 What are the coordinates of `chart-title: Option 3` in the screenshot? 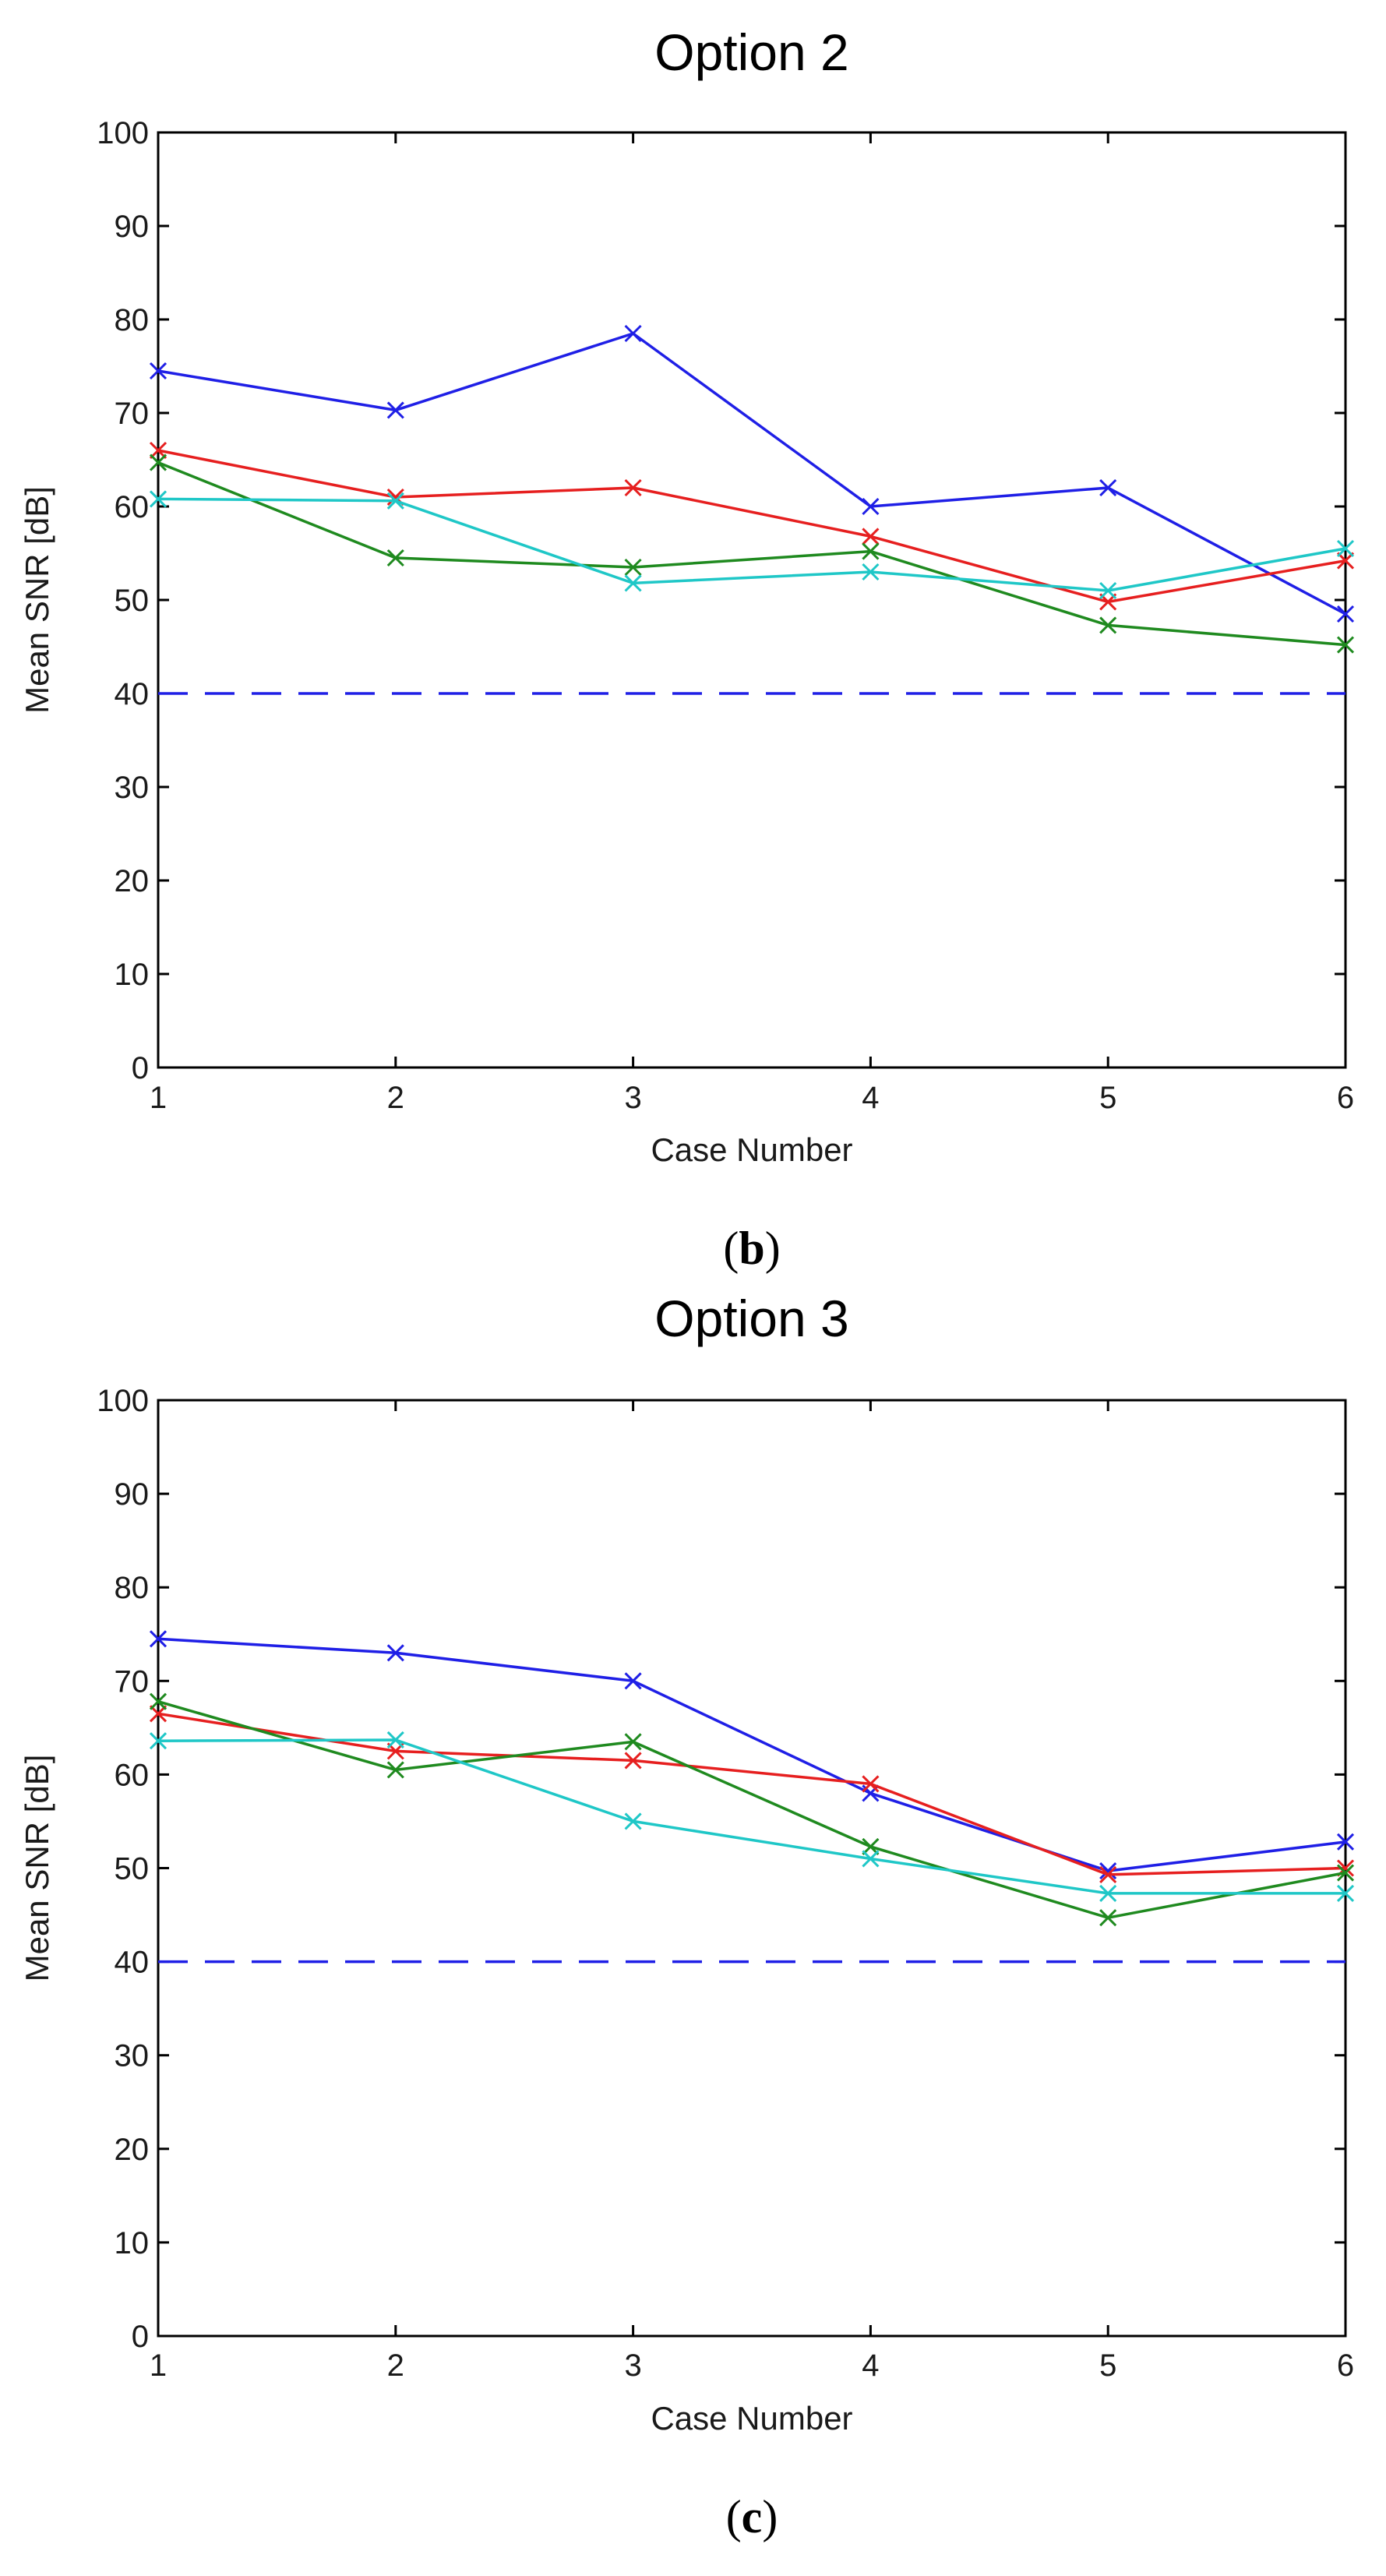 It's located at (751, 1318).